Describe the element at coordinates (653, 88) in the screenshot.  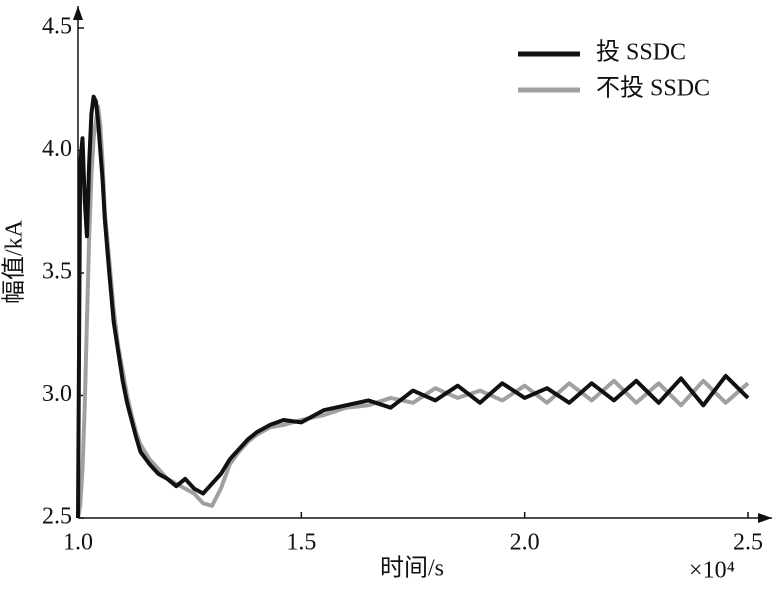
I see `legend-label: 不投 SSDC` at that location.